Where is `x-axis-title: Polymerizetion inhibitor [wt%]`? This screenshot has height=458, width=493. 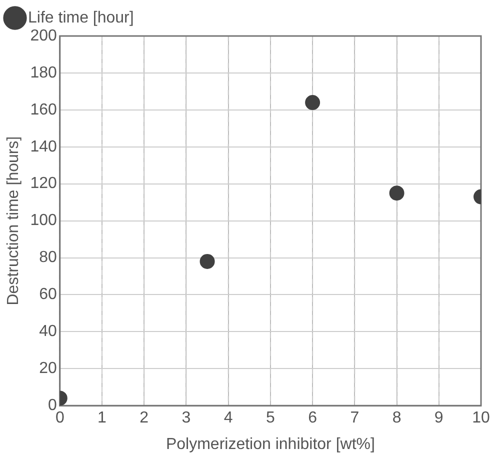 x-axis-title: Polymerizetion inhibitor [wt%] is located at coordinates (270, 444).